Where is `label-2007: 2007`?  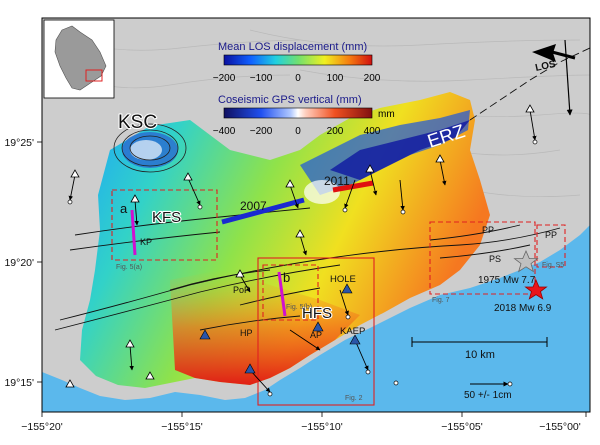 label-2007: 2007 is located at coordinates (253, 206).